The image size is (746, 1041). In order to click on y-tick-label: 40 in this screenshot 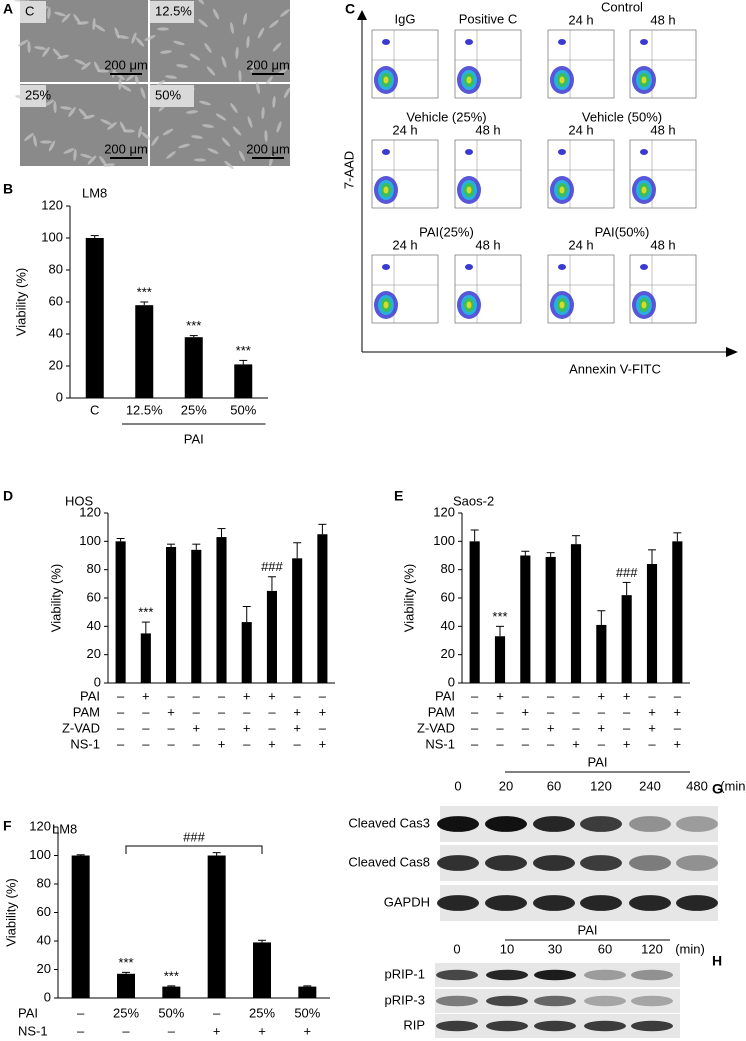, I will do `click(448, 625)`.